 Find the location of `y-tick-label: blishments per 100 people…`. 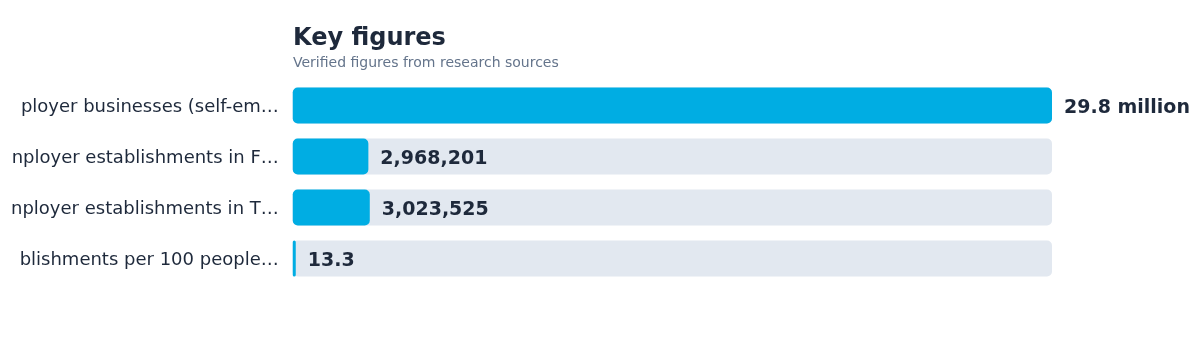

y-tick-label: blishments per 100 people… is located at coordinates (149, 258).